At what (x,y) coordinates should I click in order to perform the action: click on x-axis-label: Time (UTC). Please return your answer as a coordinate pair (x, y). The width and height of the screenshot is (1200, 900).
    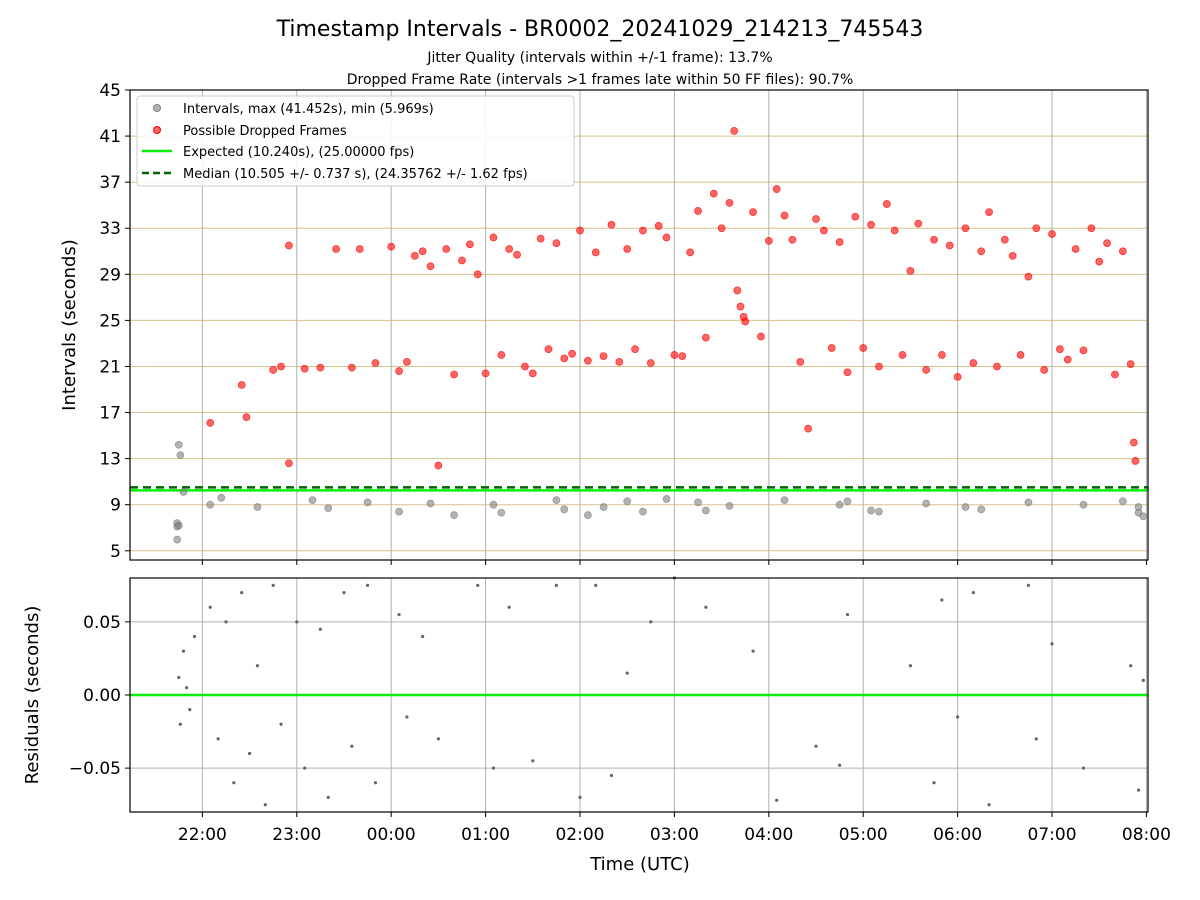
    Looking at the image, I should click on (639, 864).